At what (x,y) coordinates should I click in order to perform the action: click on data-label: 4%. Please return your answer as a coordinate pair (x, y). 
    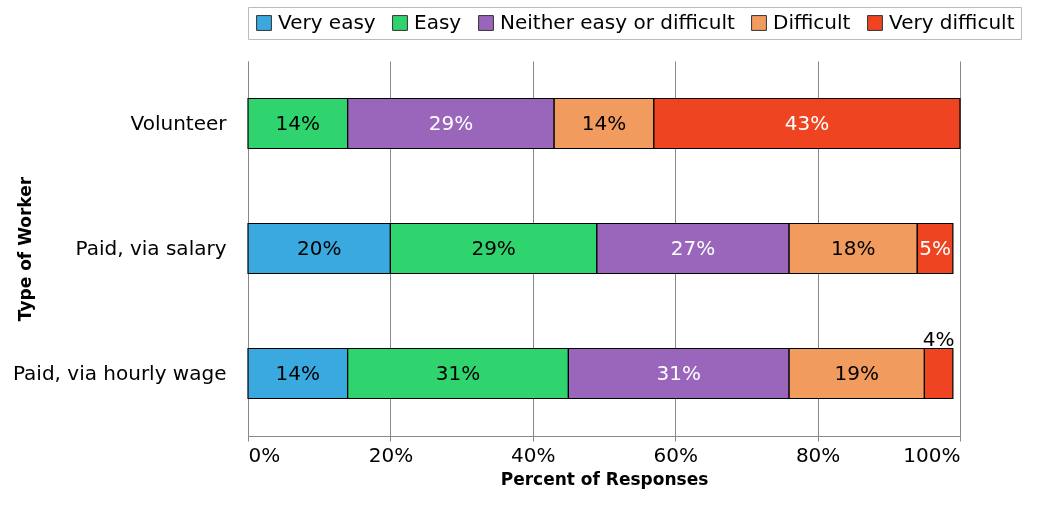
    Looking at the image, I should click on (938, 338).